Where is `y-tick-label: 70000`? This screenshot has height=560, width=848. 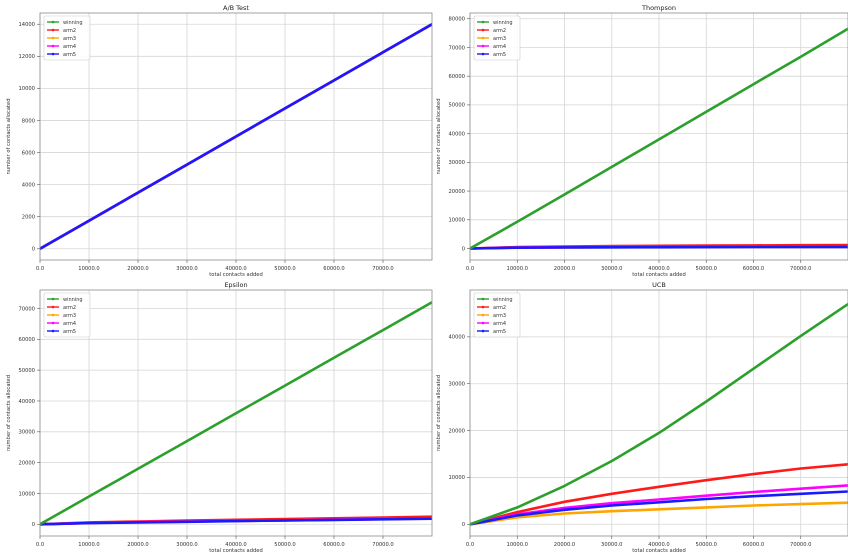
y-tick-label: 70000 is located at coordinates (456, 48).